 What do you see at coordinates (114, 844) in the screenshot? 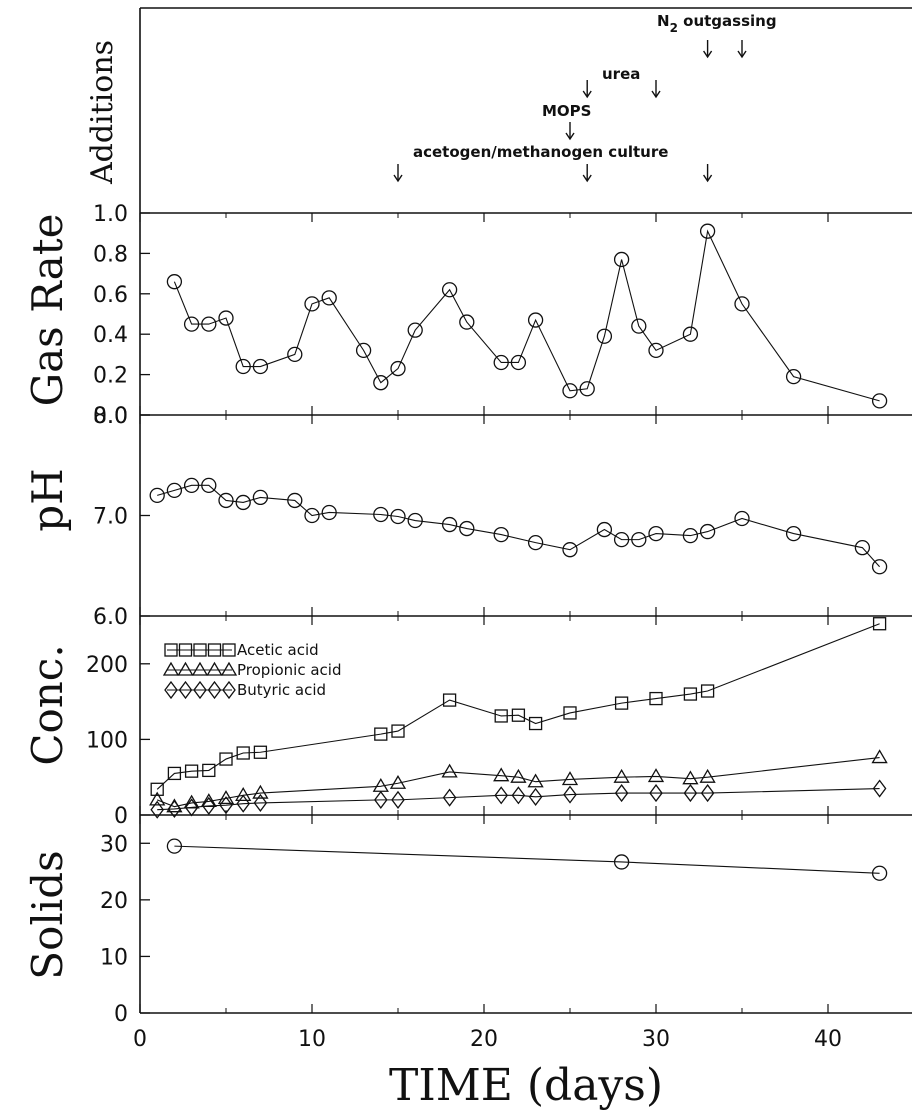
I see `y-tick-label: 30` at bounding box center [114, 844].